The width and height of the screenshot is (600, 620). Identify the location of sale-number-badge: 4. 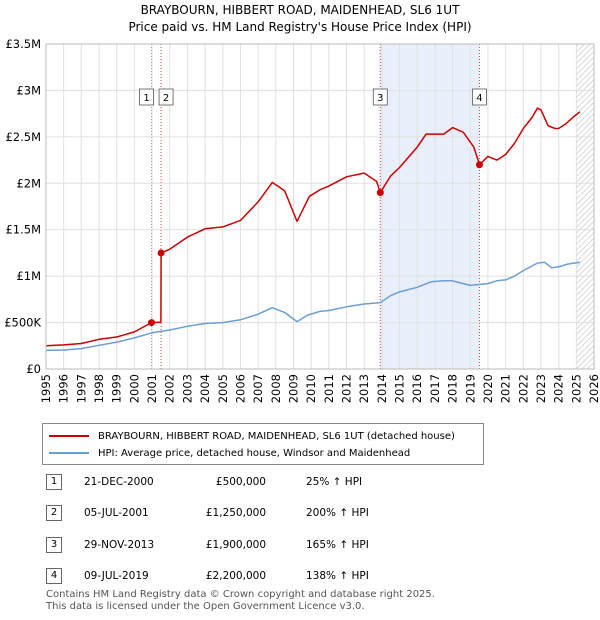
(54, 576).